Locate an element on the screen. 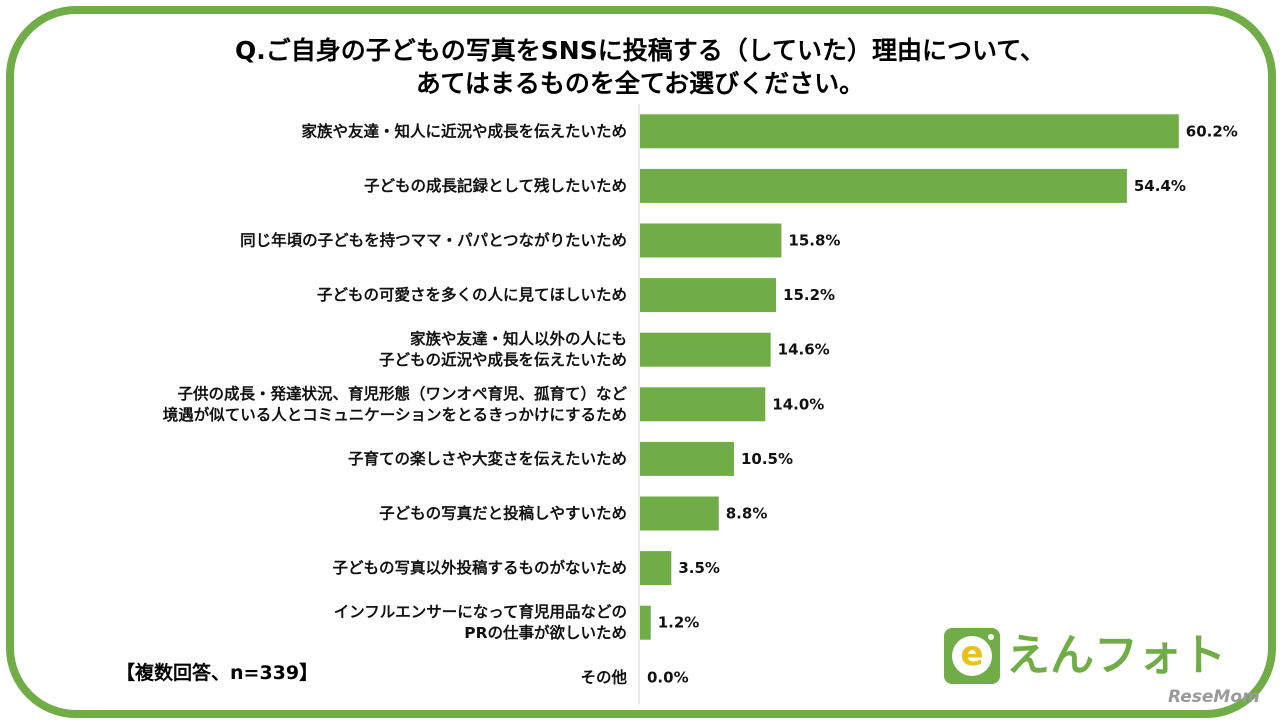 The width and height of the screenshot is (1280, 720). enphoto-camera-icon: e is located at coordinates (972, 656).